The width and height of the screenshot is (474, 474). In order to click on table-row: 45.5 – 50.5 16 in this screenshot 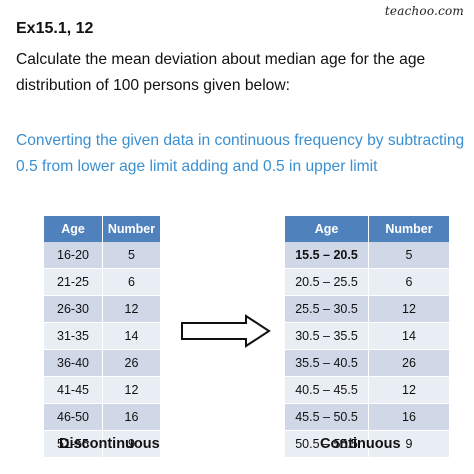, I will do `click(367, 417)`.